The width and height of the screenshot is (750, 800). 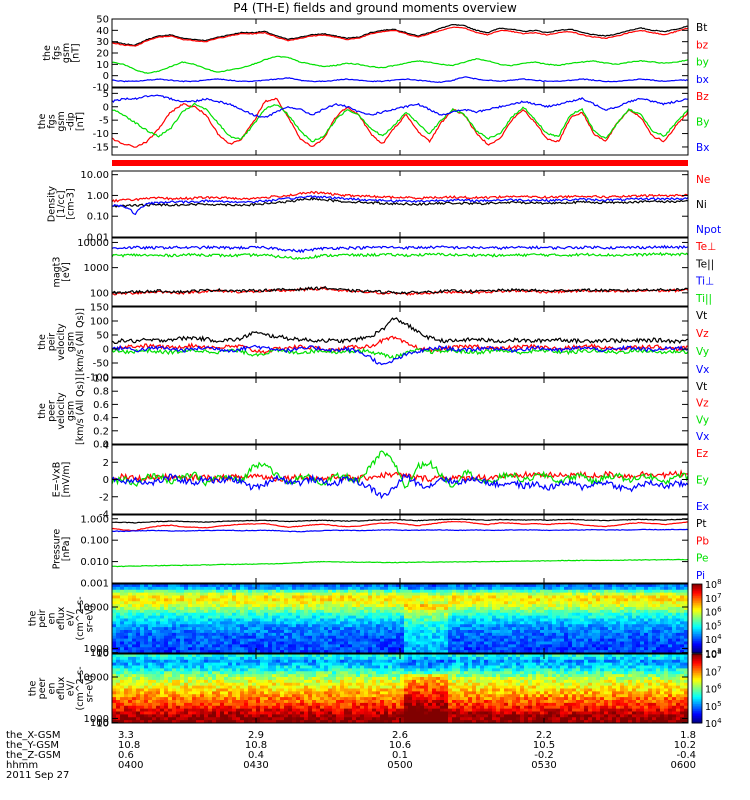 I want to click on y-tick-label: 10.00, so click(x=94, y=175).